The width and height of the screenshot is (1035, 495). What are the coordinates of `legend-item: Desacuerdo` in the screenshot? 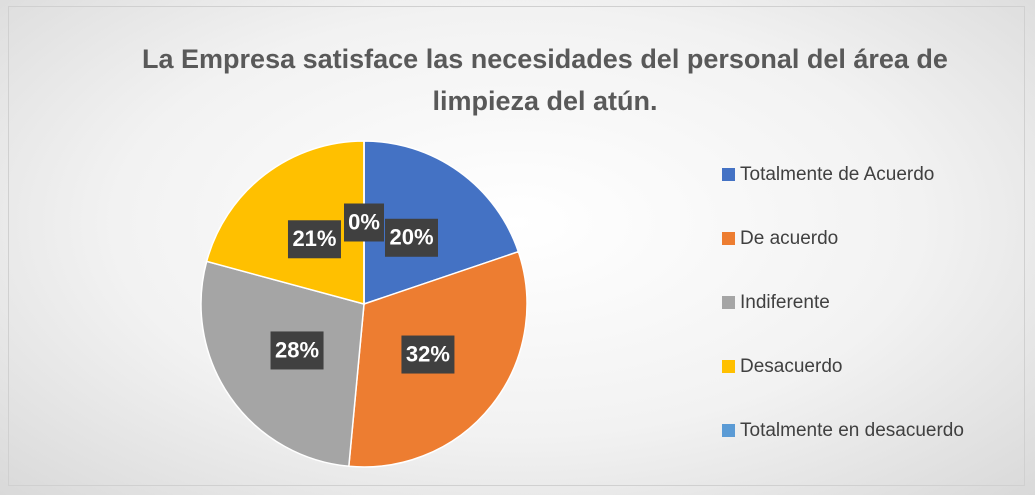 It's located at (847, 366).